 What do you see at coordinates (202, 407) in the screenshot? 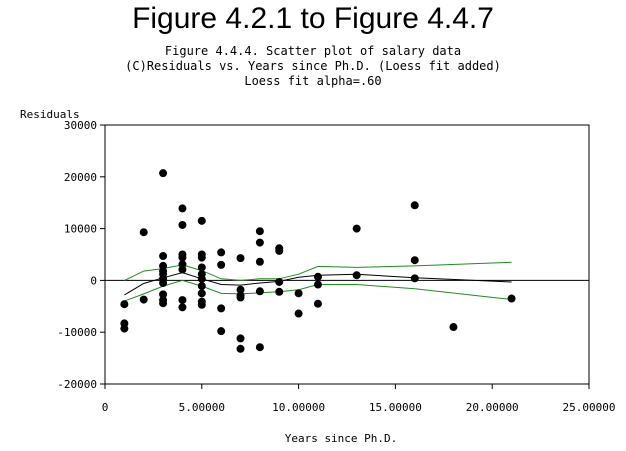
I see `x-tick-label: 5.00000` at bounding box center [202, 407].